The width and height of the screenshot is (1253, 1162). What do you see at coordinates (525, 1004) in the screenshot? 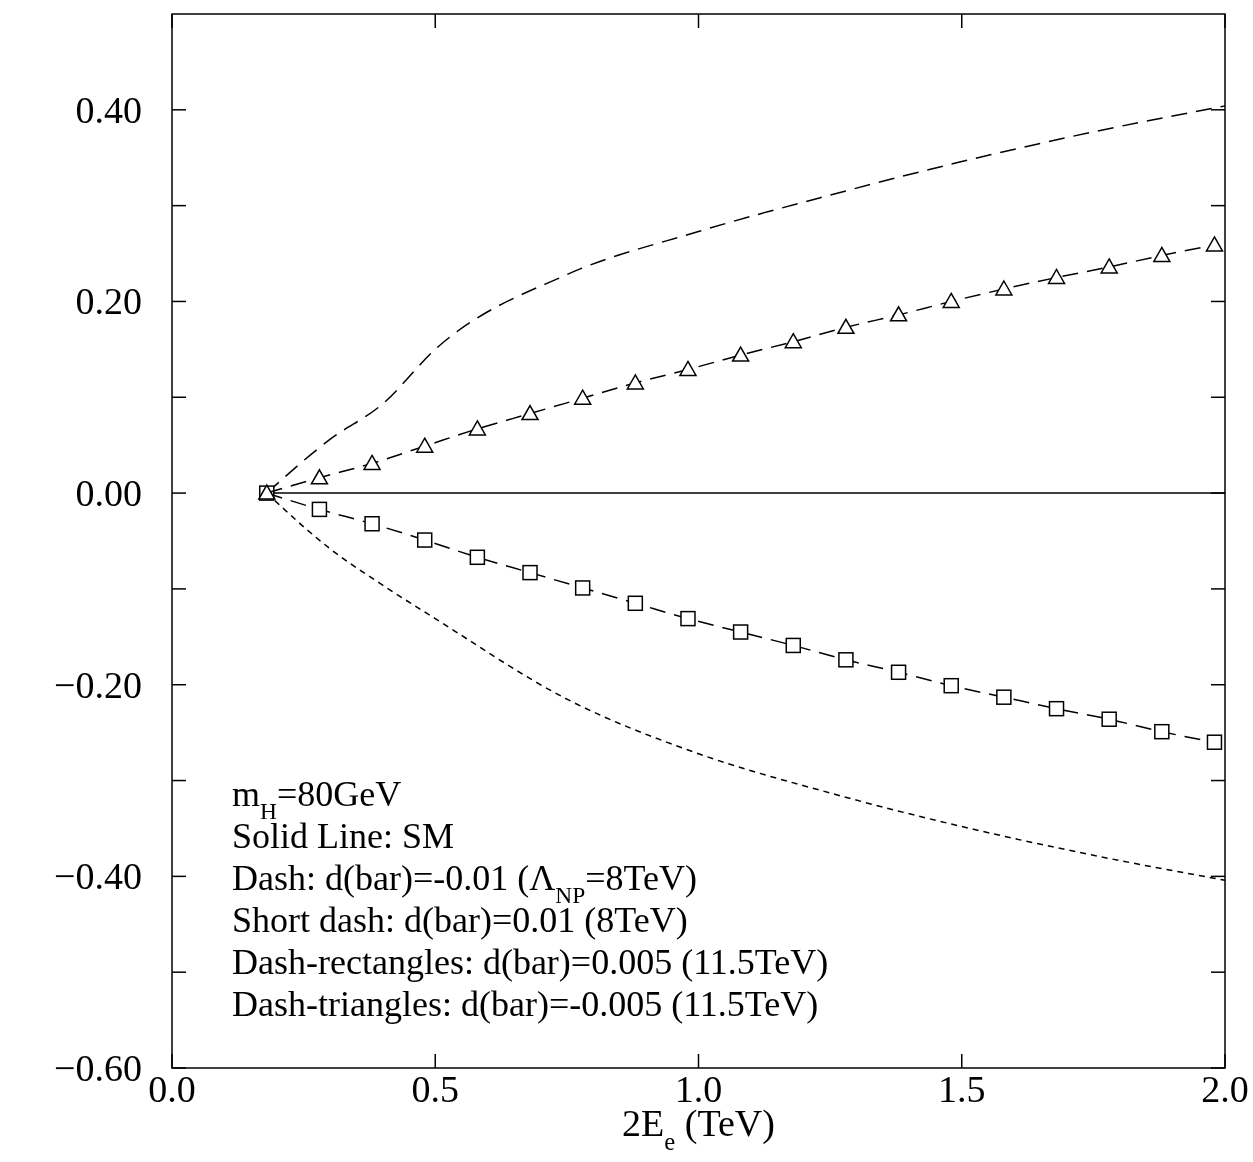
I see `annotation: Dash-triangles: d(bar)=-0.005 (11.5TeV)` at bounding box center [525, 1004].